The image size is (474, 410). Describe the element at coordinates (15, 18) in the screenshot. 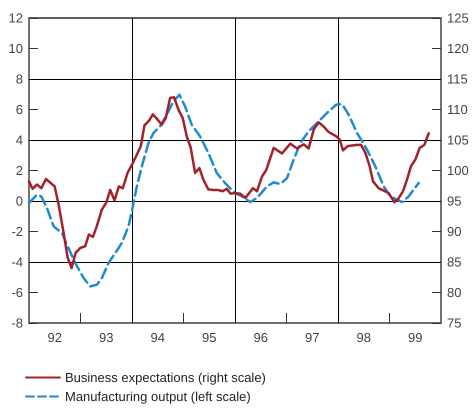

I see `y-tick-label: 12` at that location.